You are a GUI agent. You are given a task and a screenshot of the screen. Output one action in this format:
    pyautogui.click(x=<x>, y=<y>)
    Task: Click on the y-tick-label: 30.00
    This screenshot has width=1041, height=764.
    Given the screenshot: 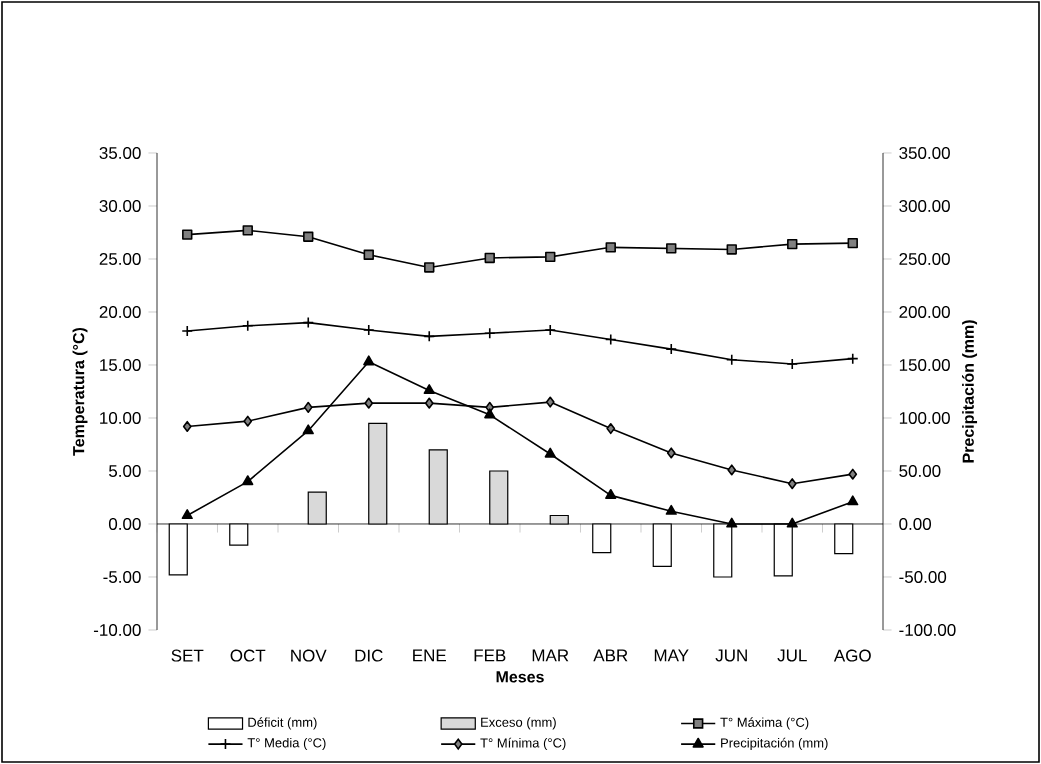 What is the action you would take?
    pyautogui.click(x=120, y=205)
    